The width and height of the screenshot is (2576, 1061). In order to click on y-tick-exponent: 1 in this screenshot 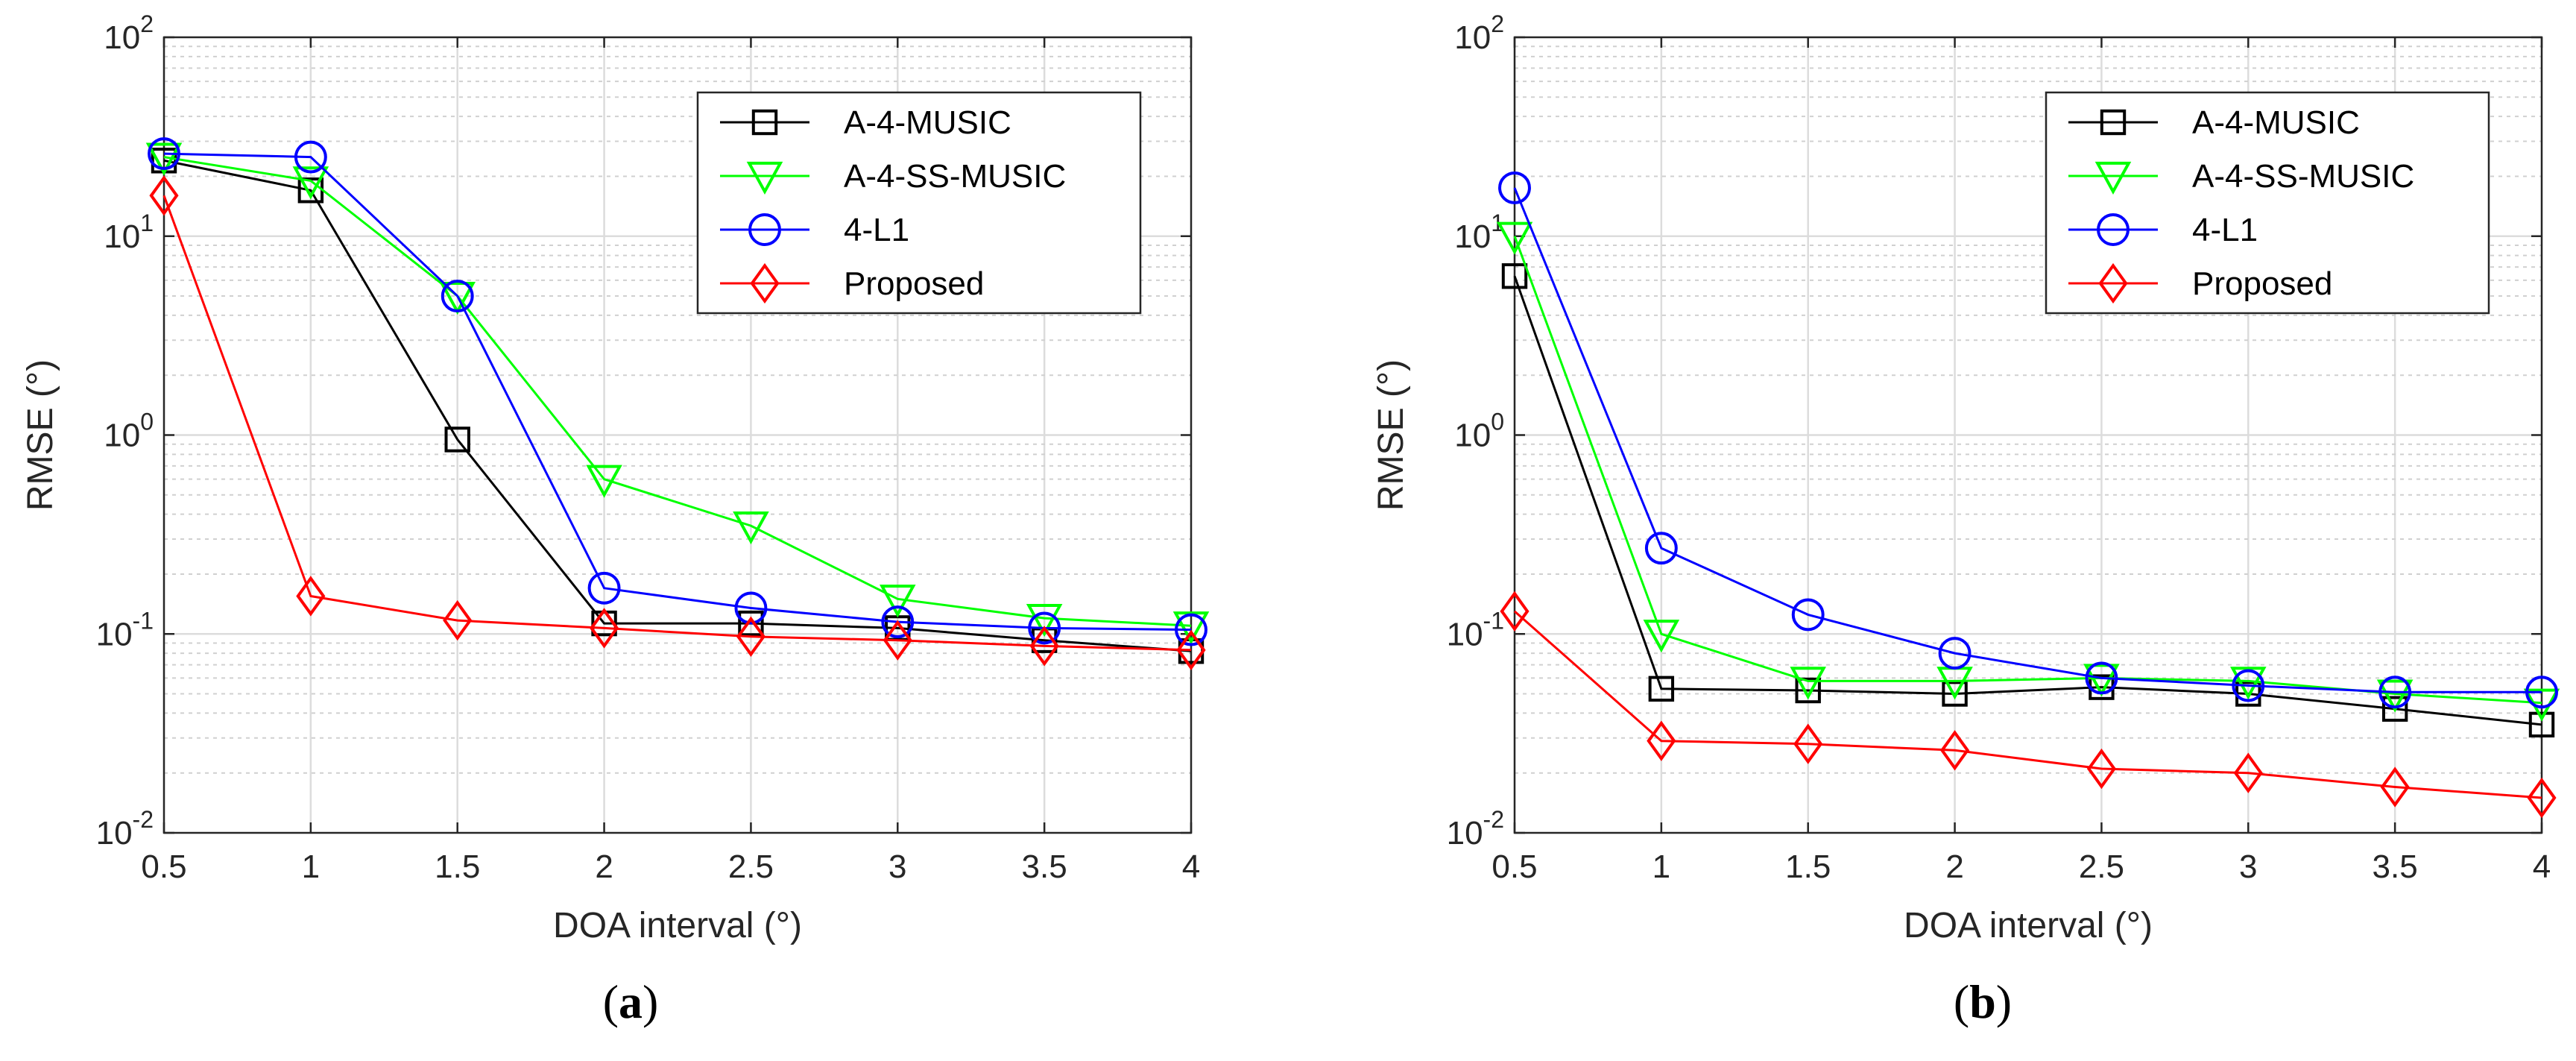, I will do `click(147, 223)`.